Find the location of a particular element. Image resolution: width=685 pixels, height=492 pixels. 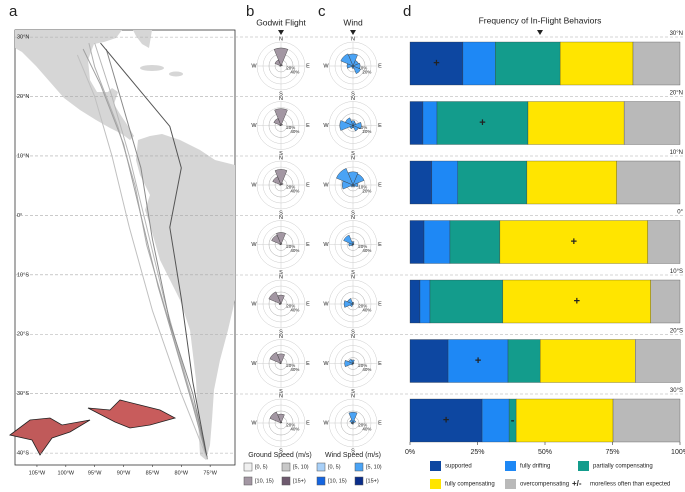

panel-letter: d is located at coordinates (407, 11).